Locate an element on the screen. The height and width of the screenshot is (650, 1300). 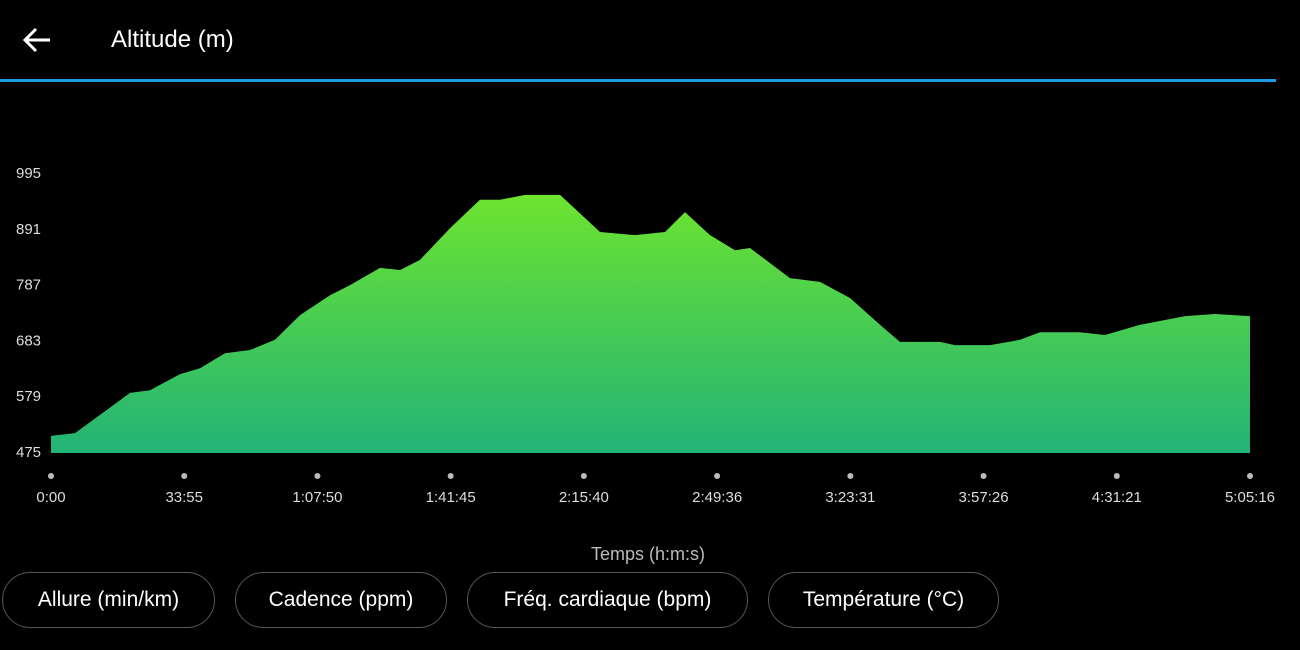
metric-chip: Allure (min/km) is located at coordinates (108, 600).